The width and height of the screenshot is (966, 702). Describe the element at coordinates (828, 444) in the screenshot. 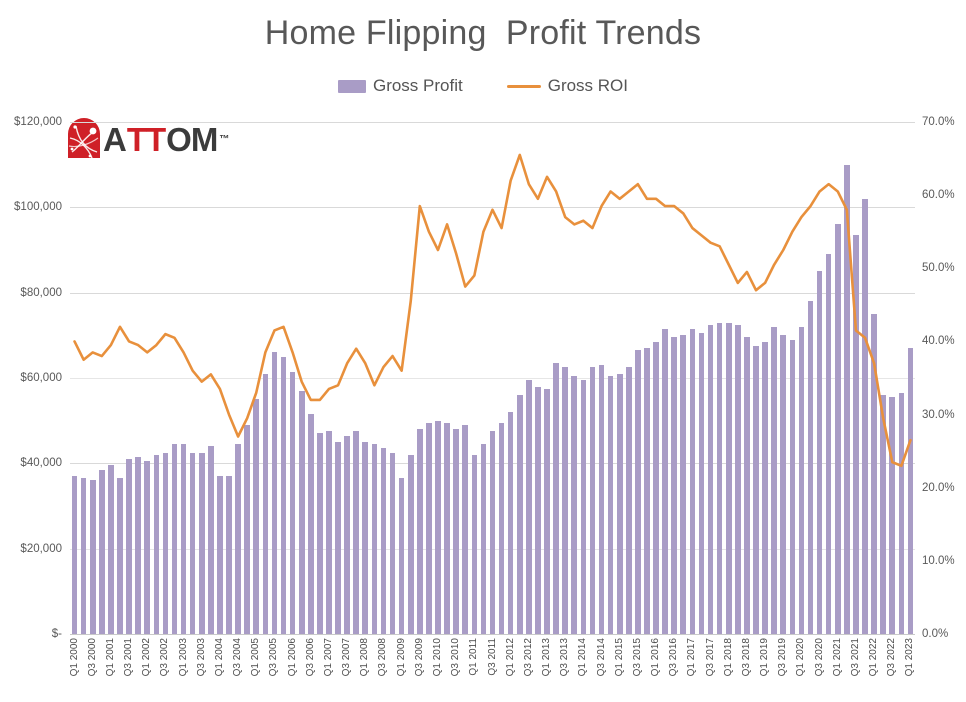

I see `bar-q4-2020` at that location.